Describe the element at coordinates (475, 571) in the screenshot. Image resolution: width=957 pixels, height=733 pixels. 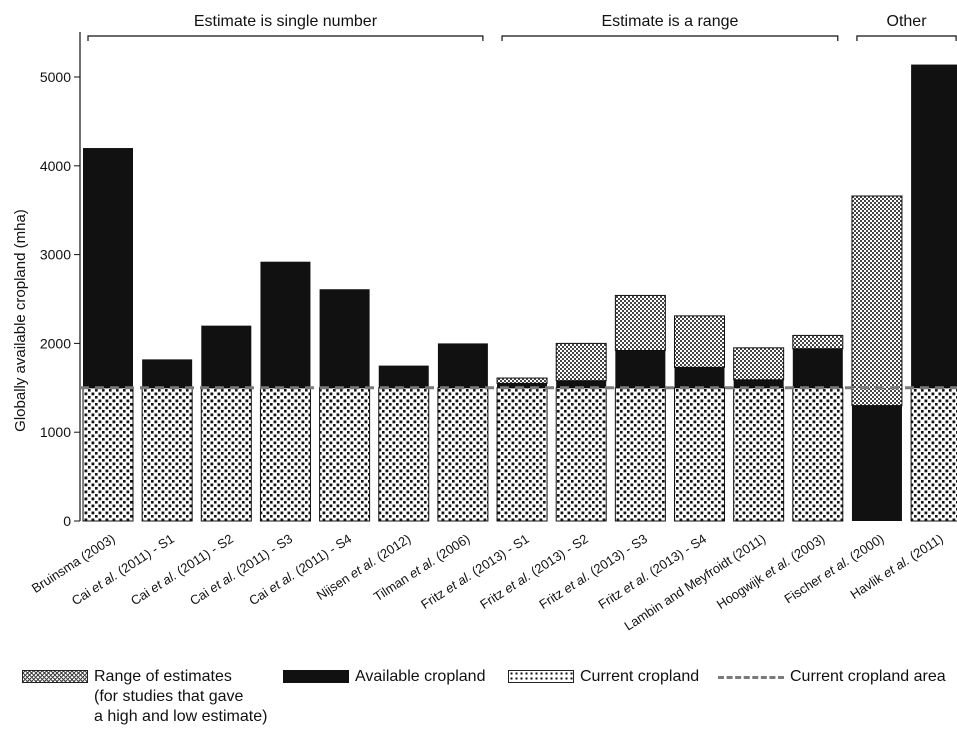
I see `x-tick-label: Fritz et al. (2013) - S1` at that location.